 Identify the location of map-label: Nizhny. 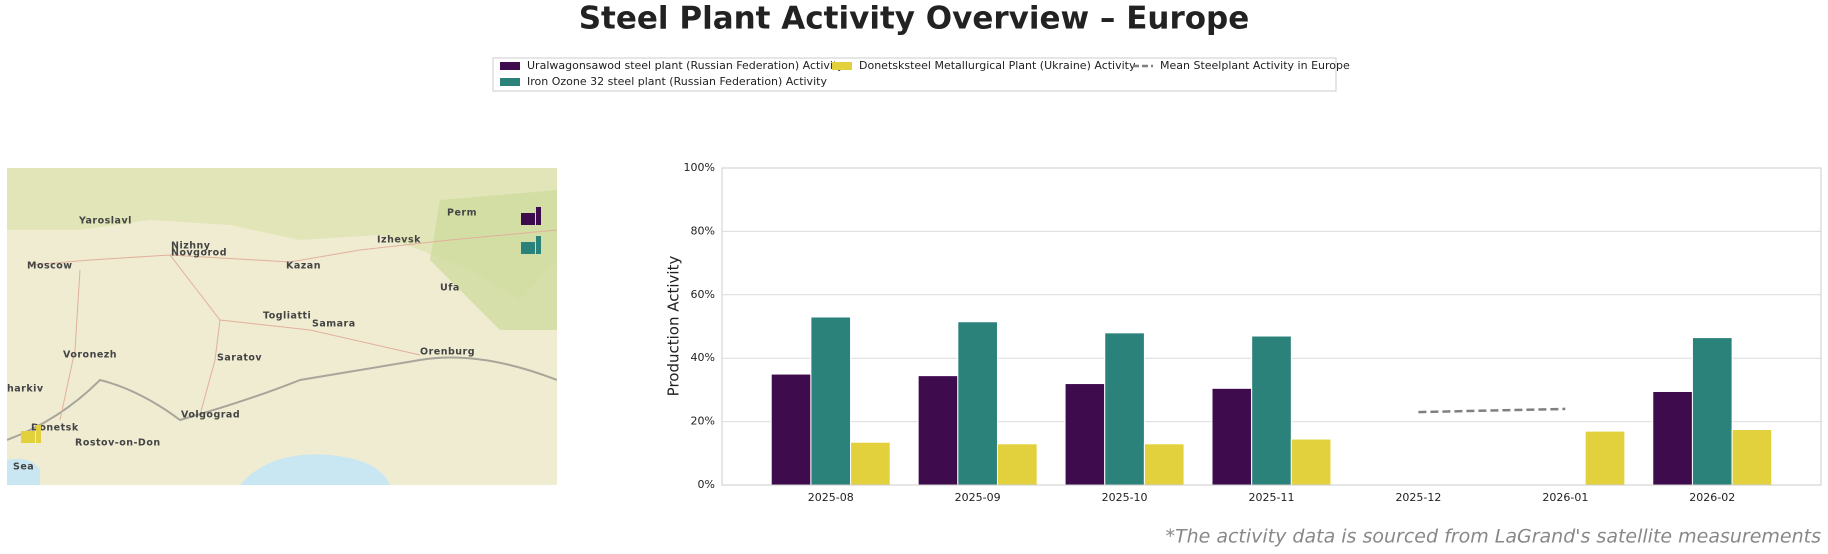
(191, 246).